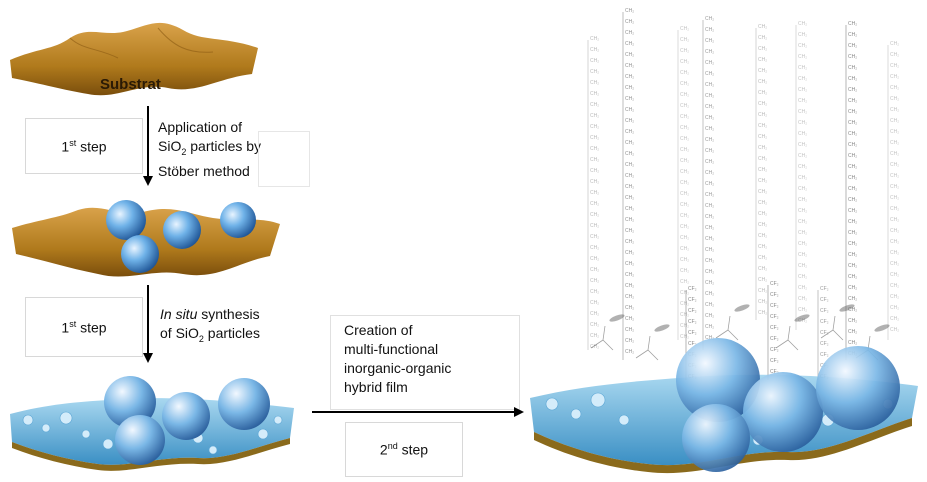  What do you see at coordinates (84, 146) in the screenshot?
I see `step1-label: 1st step` at bounding box center [84, 146].